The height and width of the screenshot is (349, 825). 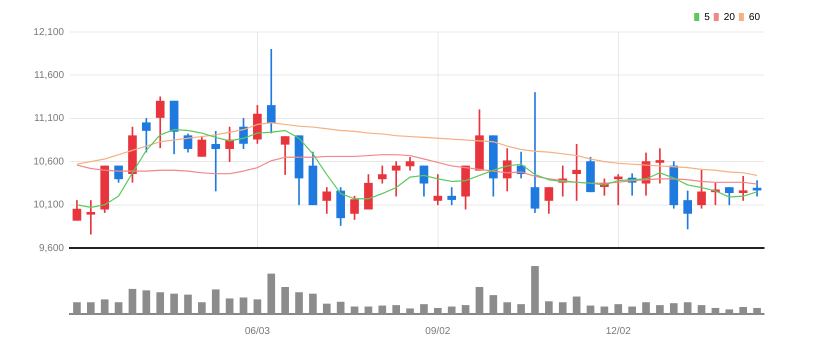 I want to click on y-tick-label: 11,600, so click(x=49, y=75).